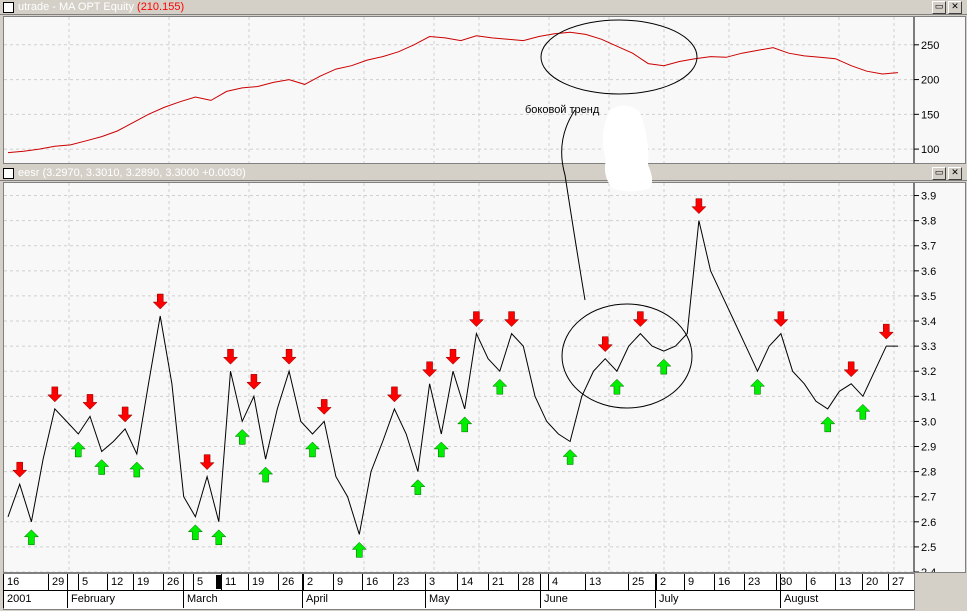  Describe the element at coordinates (498, 582) in the screenshot. I see `time-axis-day-label: 21` at that location.